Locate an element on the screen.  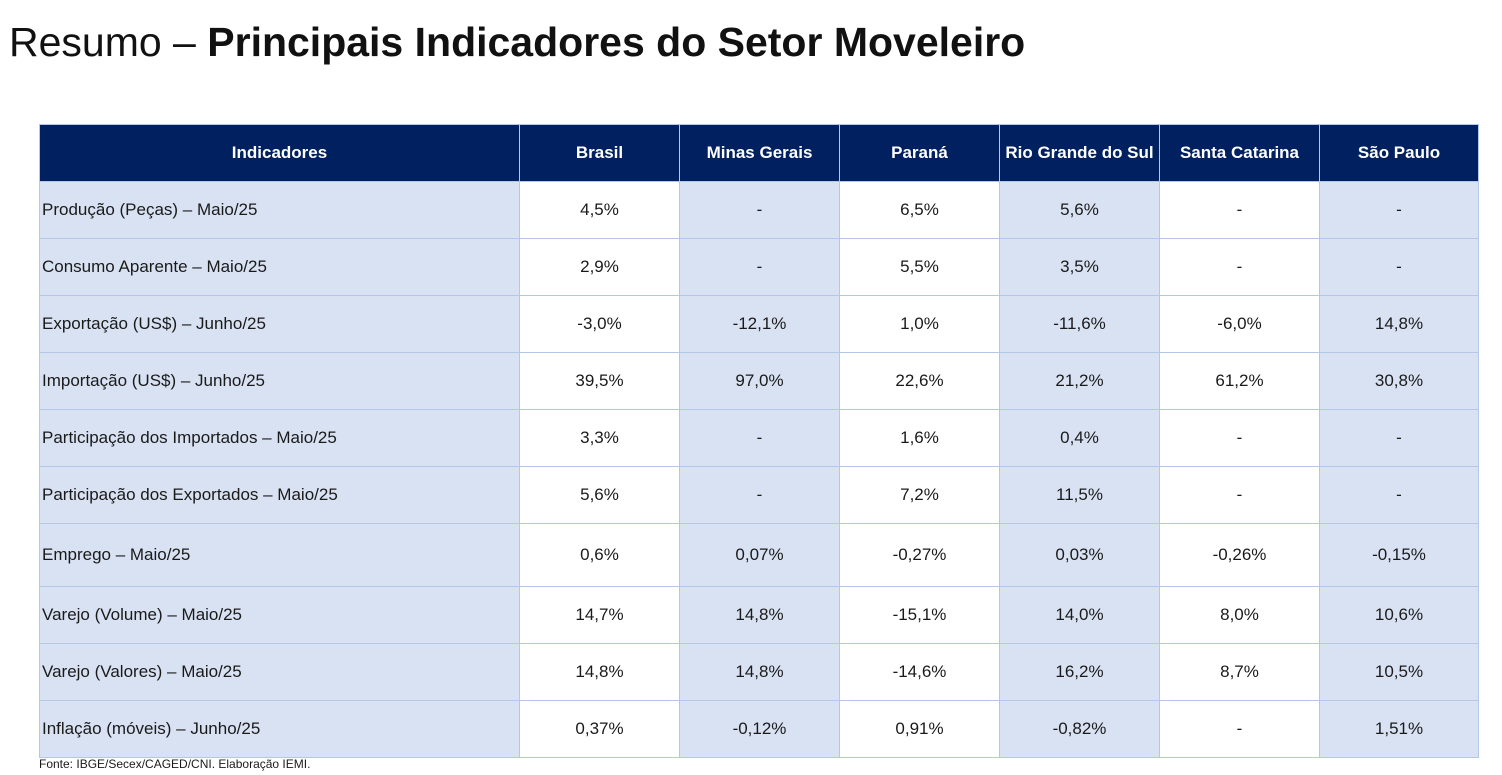
row-label: Inflação (móveis) – Junho/25 is located at coordinates (279, 729).